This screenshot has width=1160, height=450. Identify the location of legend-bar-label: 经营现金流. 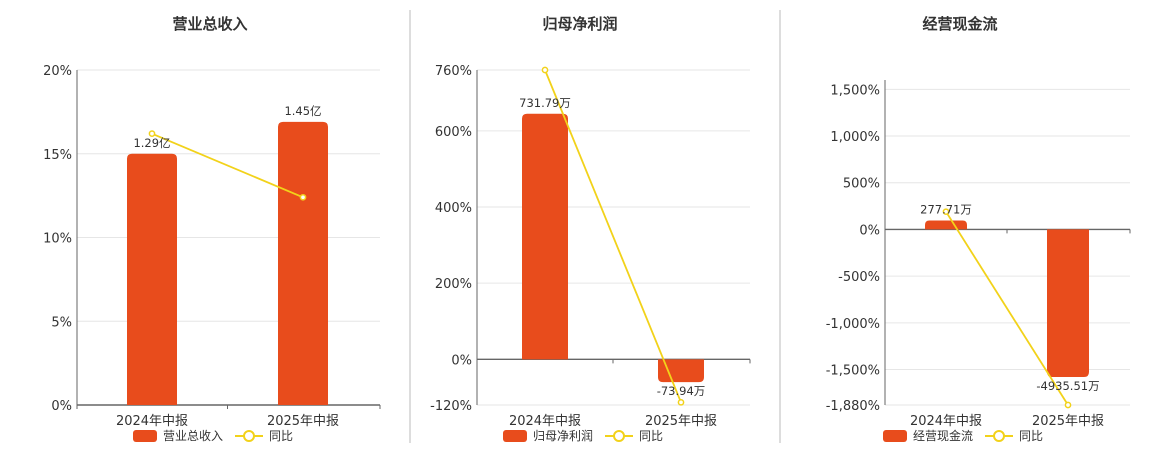
(943, 435).